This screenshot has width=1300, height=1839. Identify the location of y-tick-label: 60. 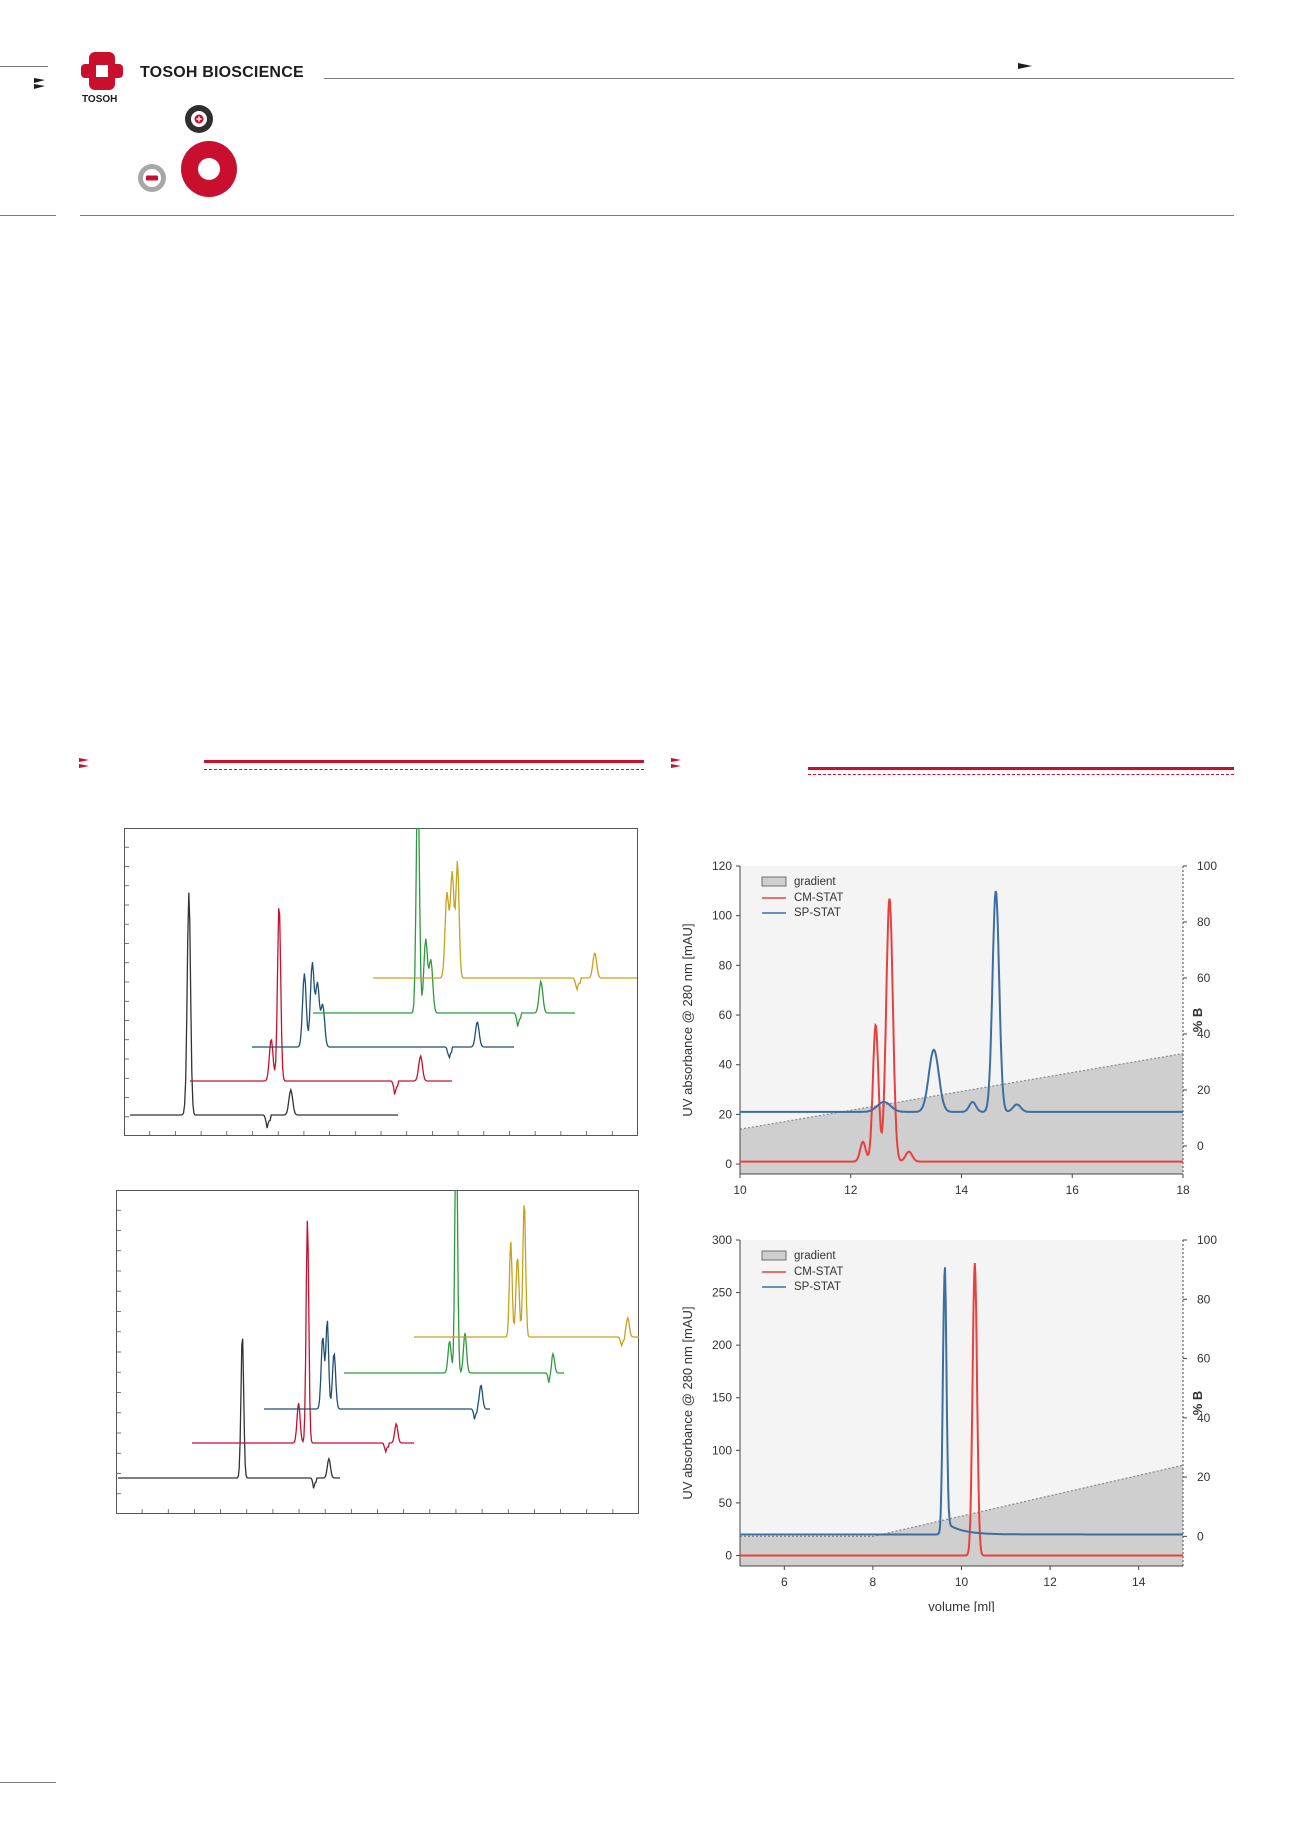
(726, 1015).